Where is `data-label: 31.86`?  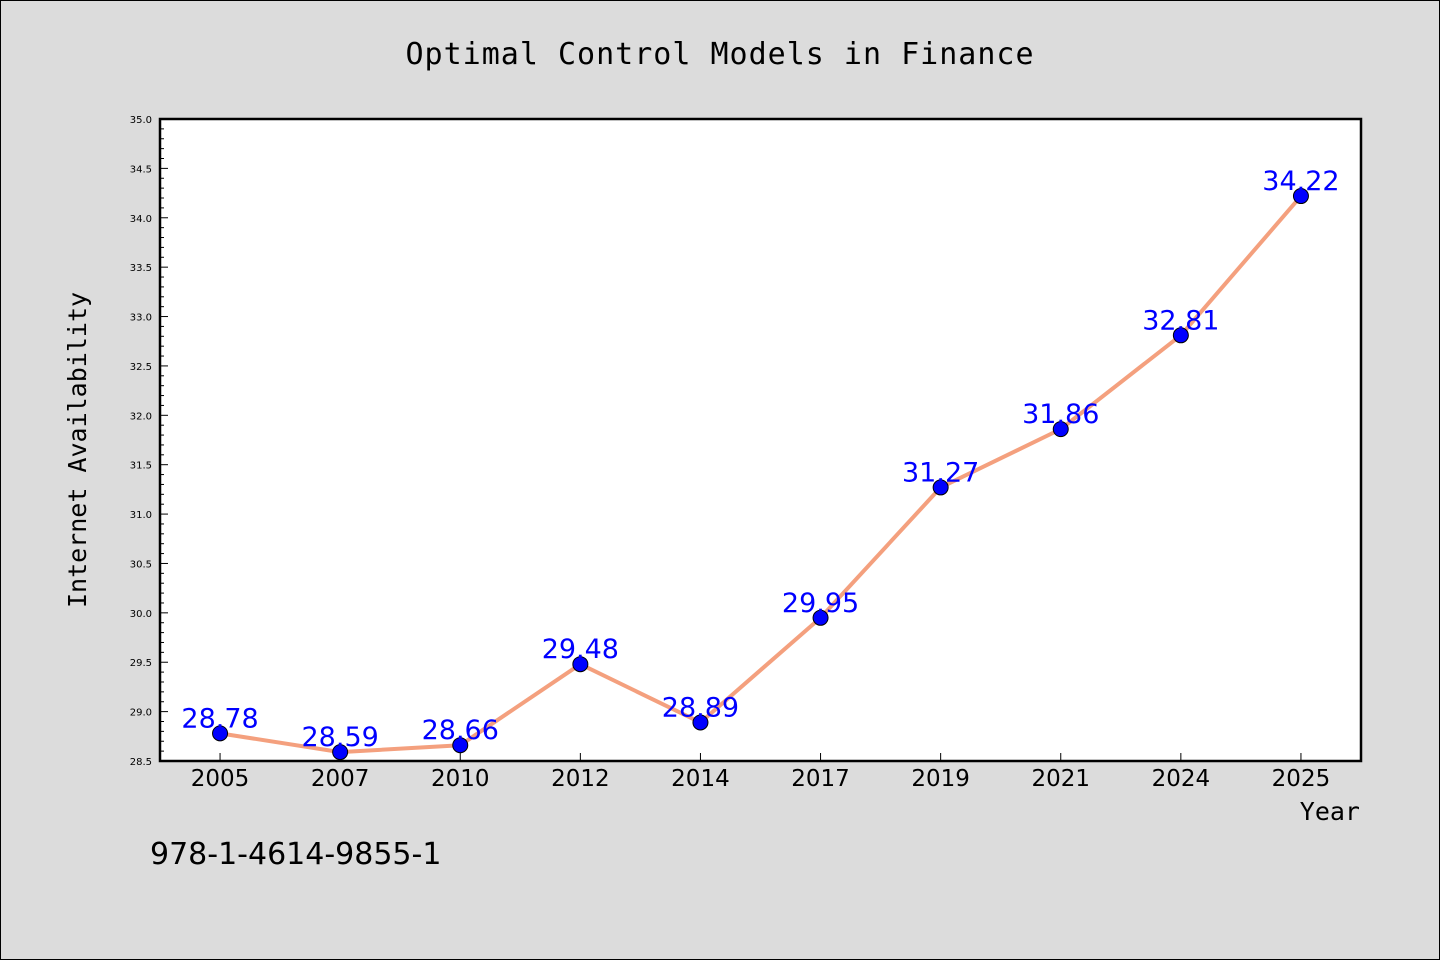
data-label: 31.86 is located at coordinates (1060, 414).